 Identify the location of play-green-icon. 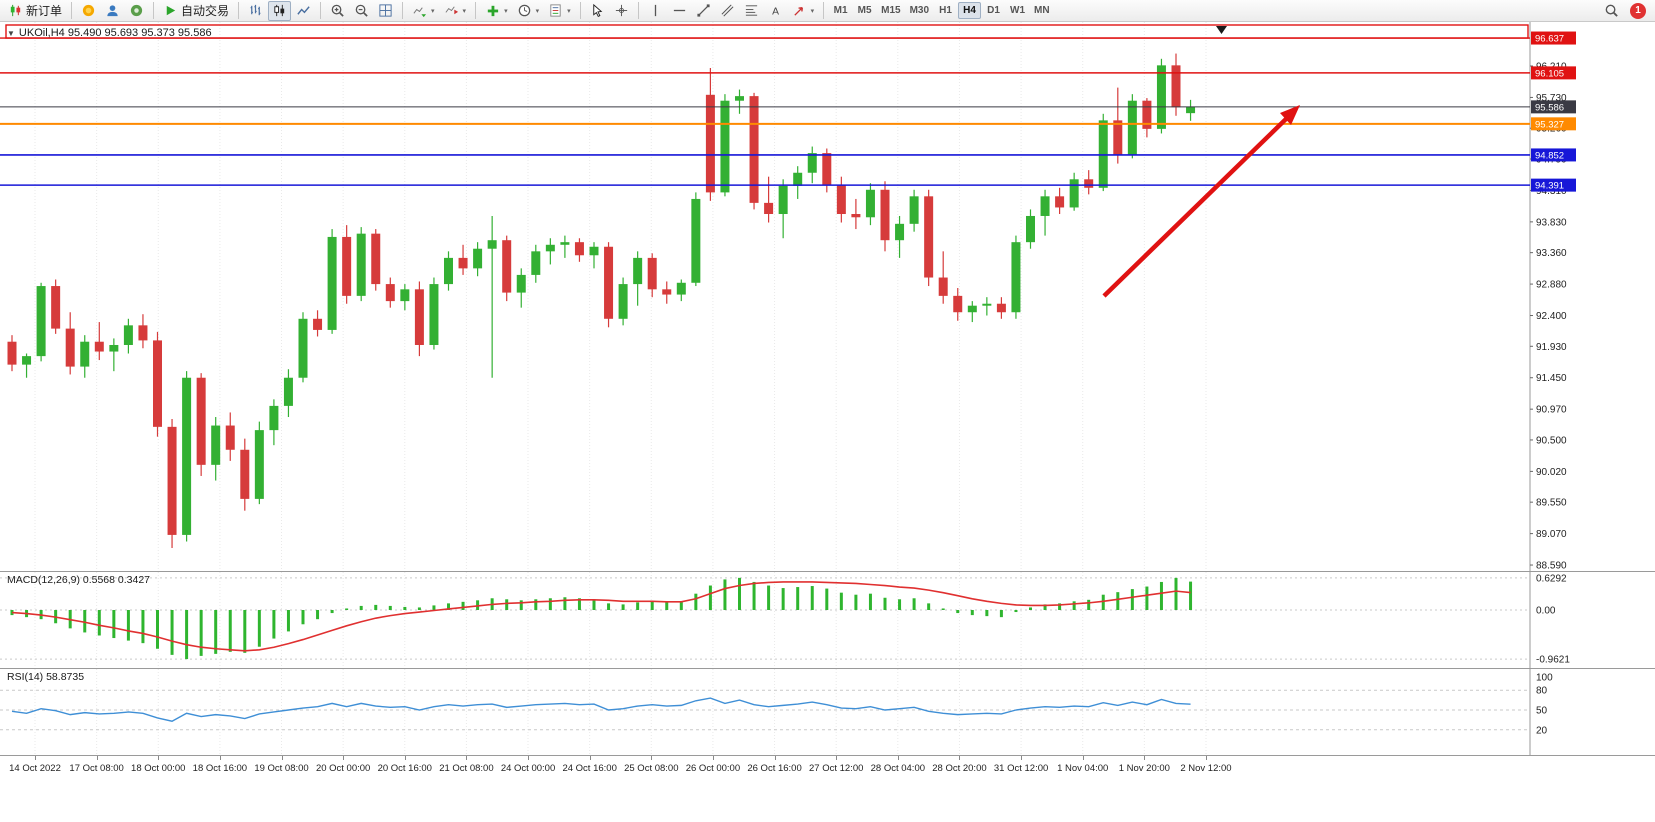
(170, 10).